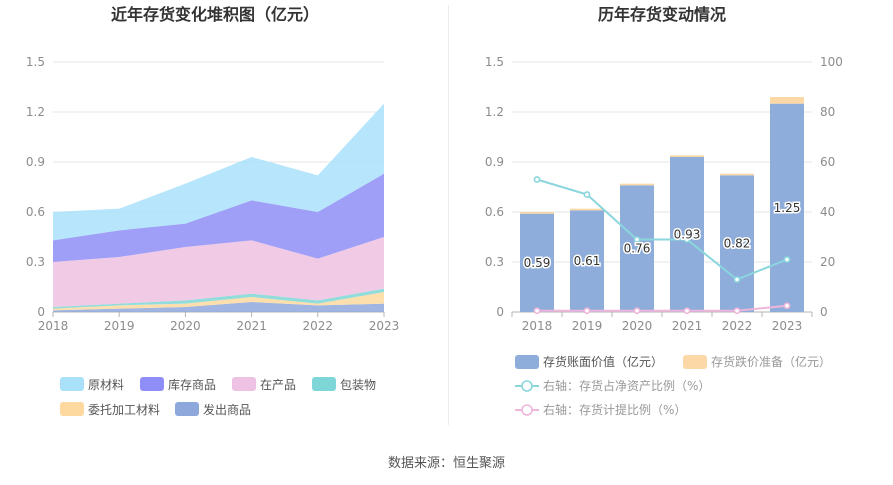  I want to click on y2-tick-label: 100, so click(831, 62).